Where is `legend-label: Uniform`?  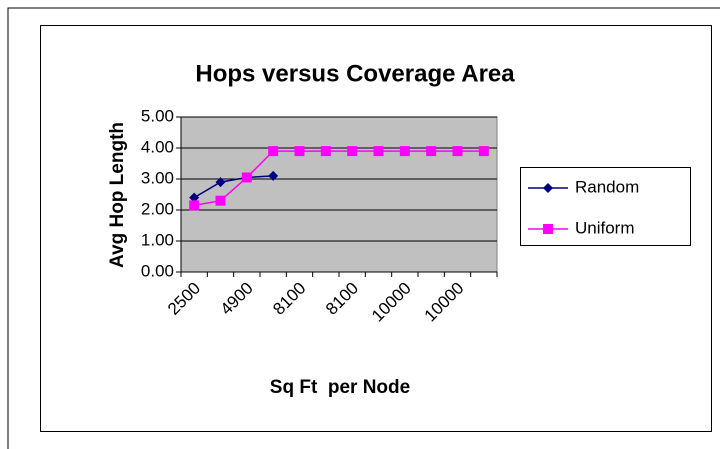 legend-label: Uniform is located at coordinates (605, 227).